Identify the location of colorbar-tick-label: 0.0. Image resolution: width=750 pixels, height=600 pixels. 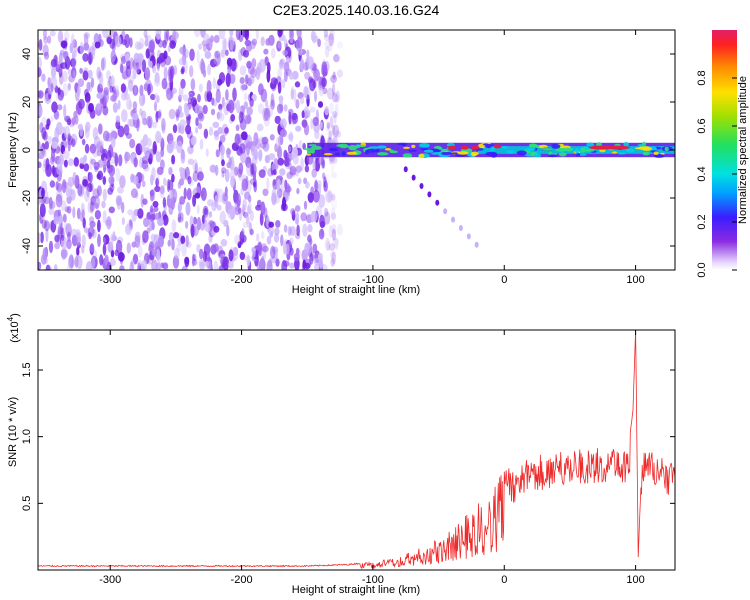
(702, 269).